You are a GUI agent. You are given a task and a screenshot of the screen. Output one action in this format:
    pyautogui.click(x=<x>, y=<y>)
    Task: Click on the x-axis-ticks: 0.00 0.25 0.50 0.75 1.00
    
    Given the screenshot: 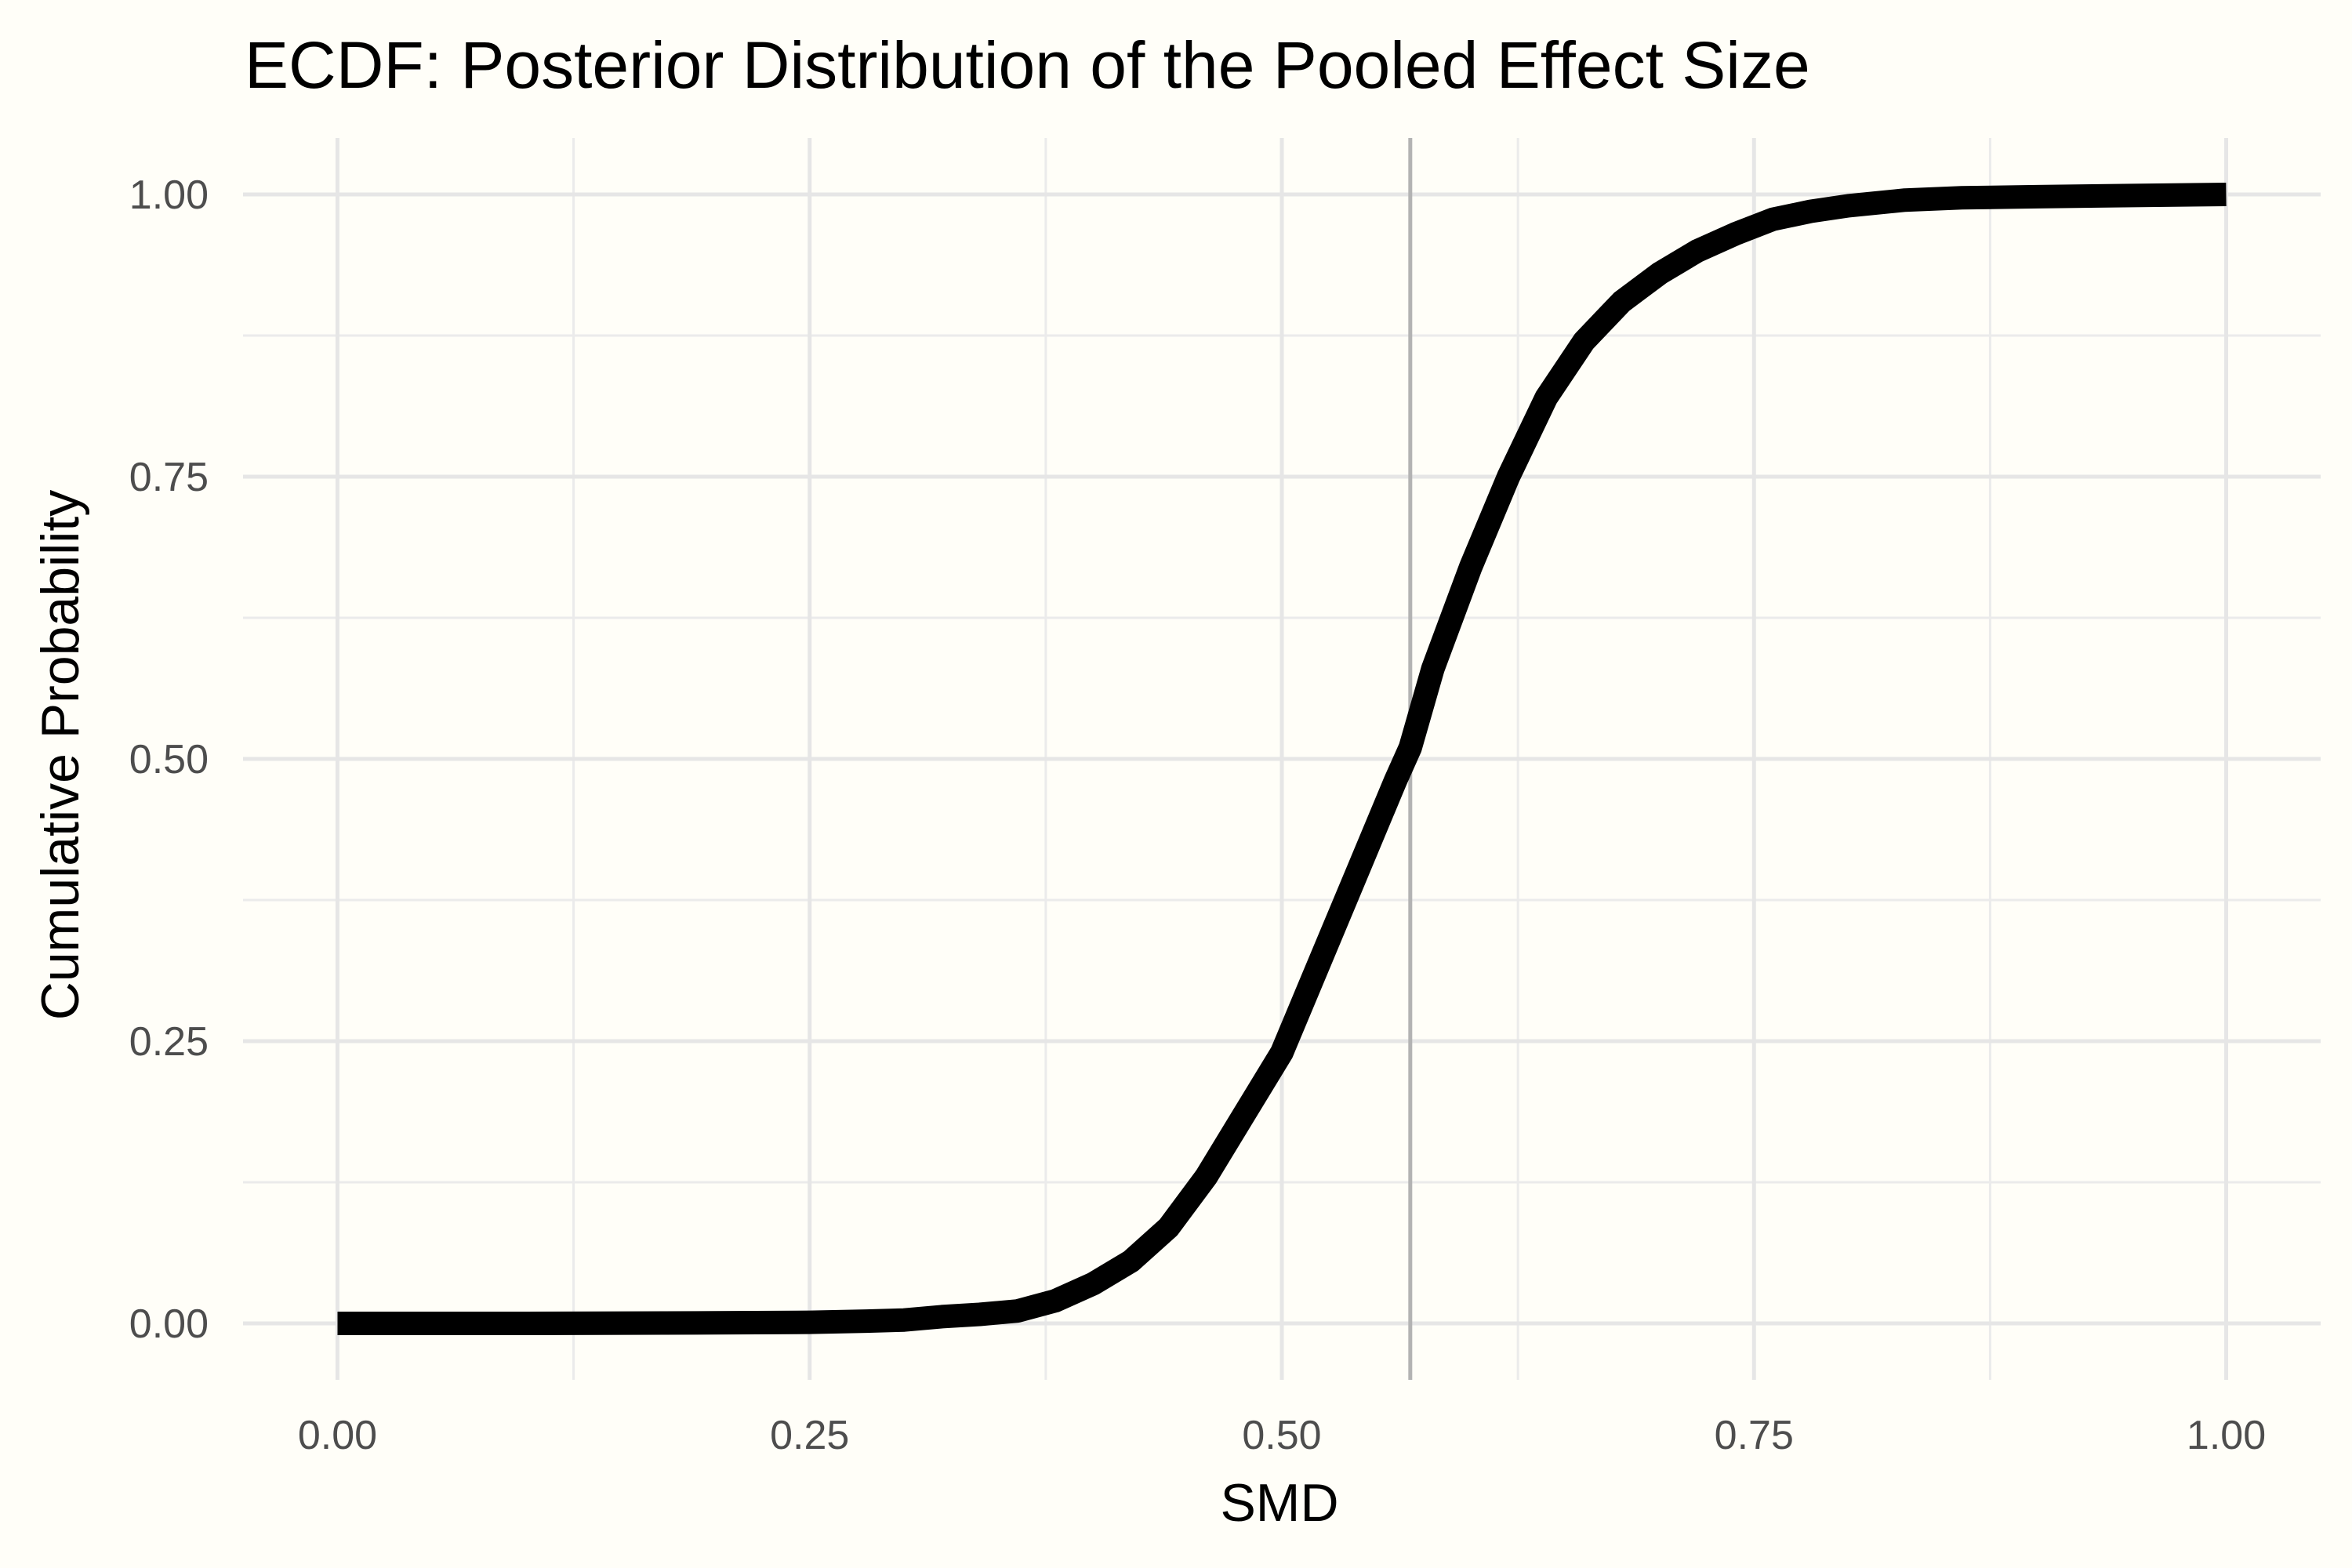 What is the action you would take?
    pyautogui.click(x=1282, y=1435)
    